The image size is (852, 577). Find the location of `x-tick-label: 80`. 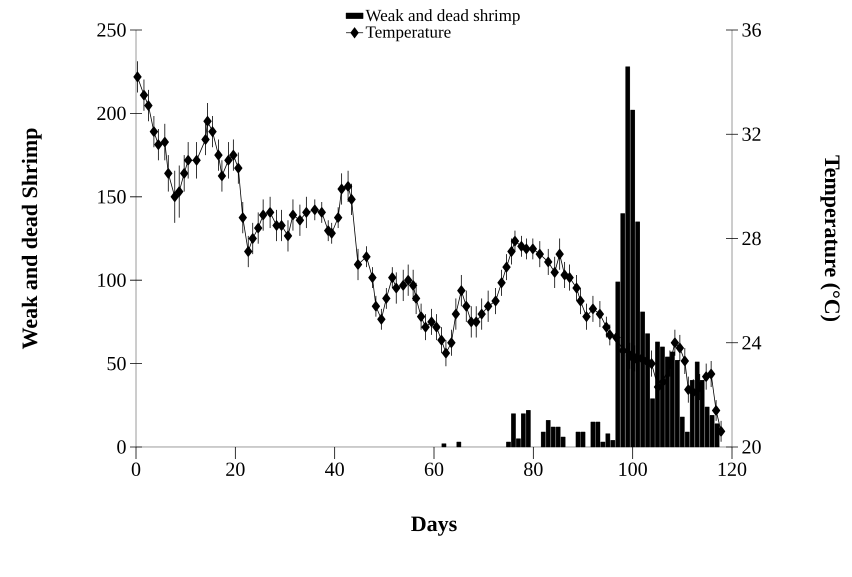

x-tick-label: 80 is located at coordinates (533, 469).